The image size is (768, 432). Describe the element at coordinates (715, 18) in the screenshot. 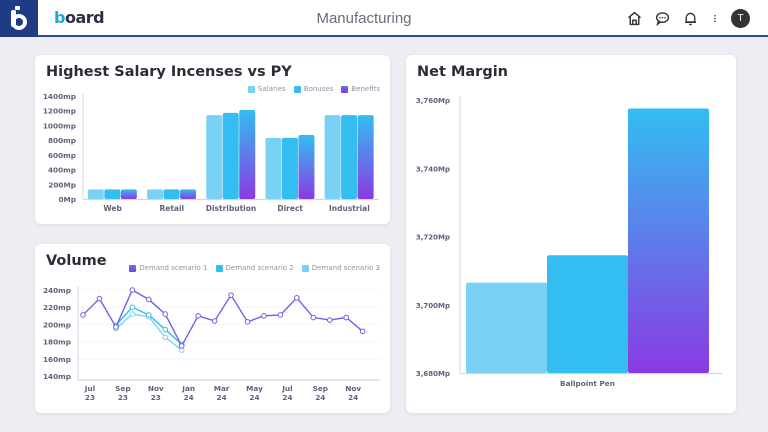

I see `more-vertical-icon` at that location.